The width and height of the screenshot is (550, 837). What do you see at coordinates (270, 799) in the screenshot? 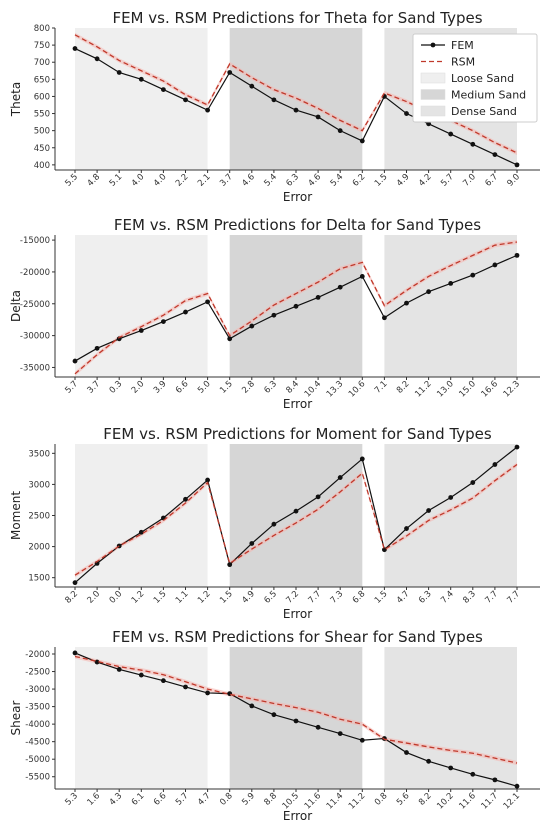
I see `x-tick-label: 8.8` at bounding box center [270, 799].